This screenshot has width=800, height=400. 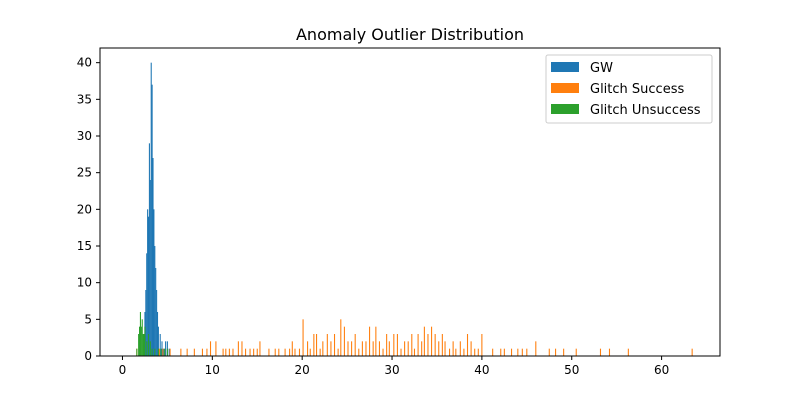 I want to click on bar-series1-bin90, so click(x=536, y=348).